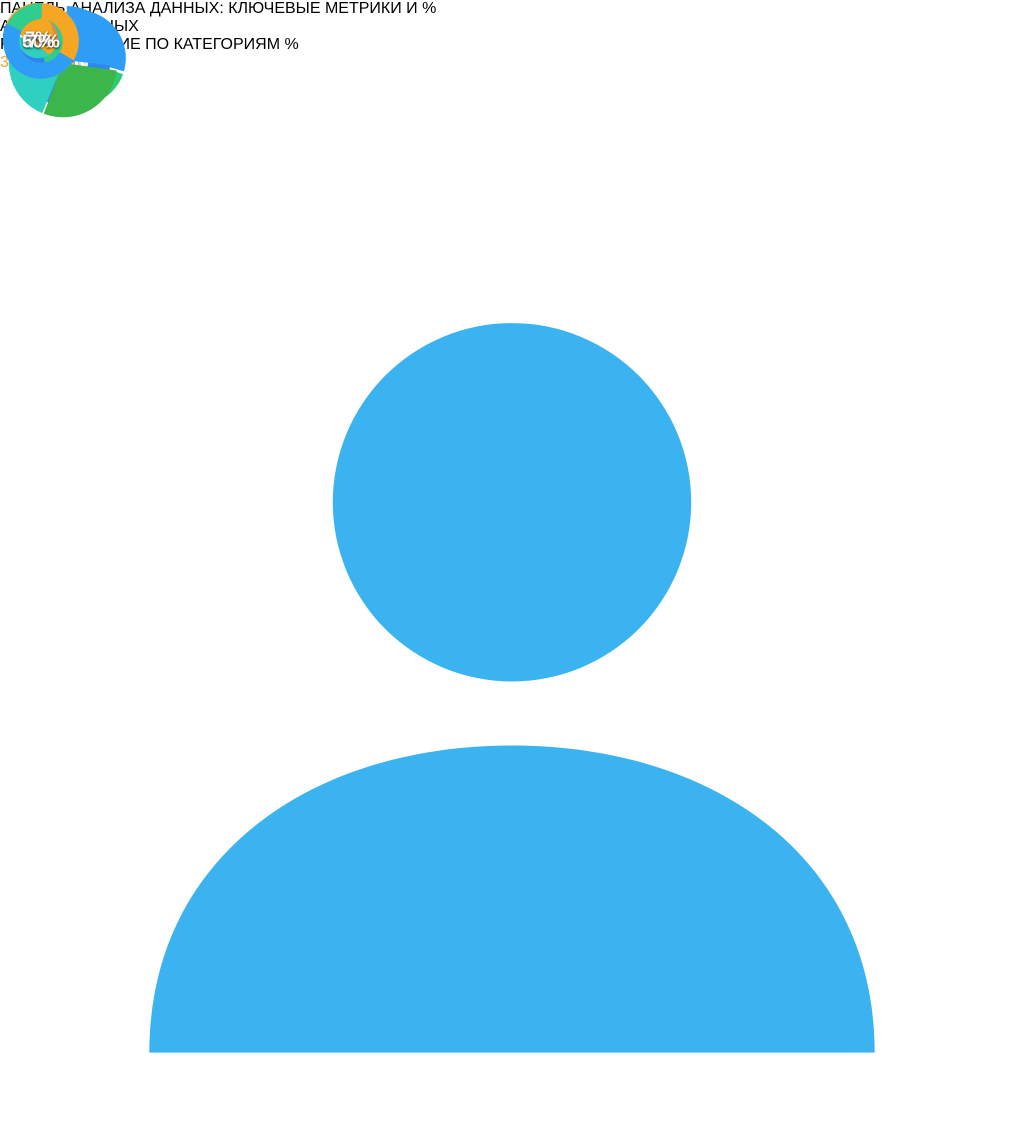 Image resolution: width=1024 pixels, height=1144 pixels. Describe the element at coordinates (149, 44) in the screenshot. I see `panel-title: РАСПРЕДЕЛЕНИЕ ПО КАТЕГОРИЯМ %` at that location.